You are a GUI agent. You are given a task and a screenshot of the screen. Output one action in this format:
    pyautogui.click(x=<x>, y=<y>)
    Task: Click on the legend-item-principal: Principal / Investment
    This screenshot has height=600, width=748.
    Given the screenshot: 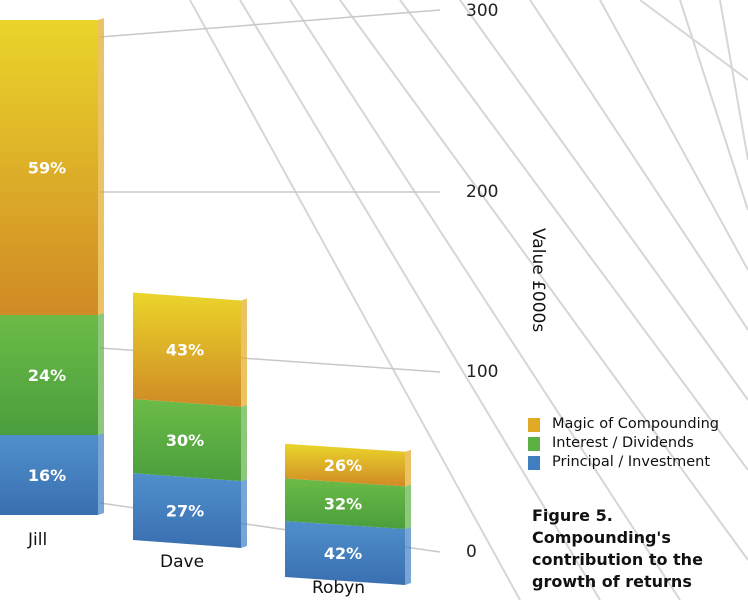 What is the action you would take?
    pyautogui.click(x=623, y=462)
    